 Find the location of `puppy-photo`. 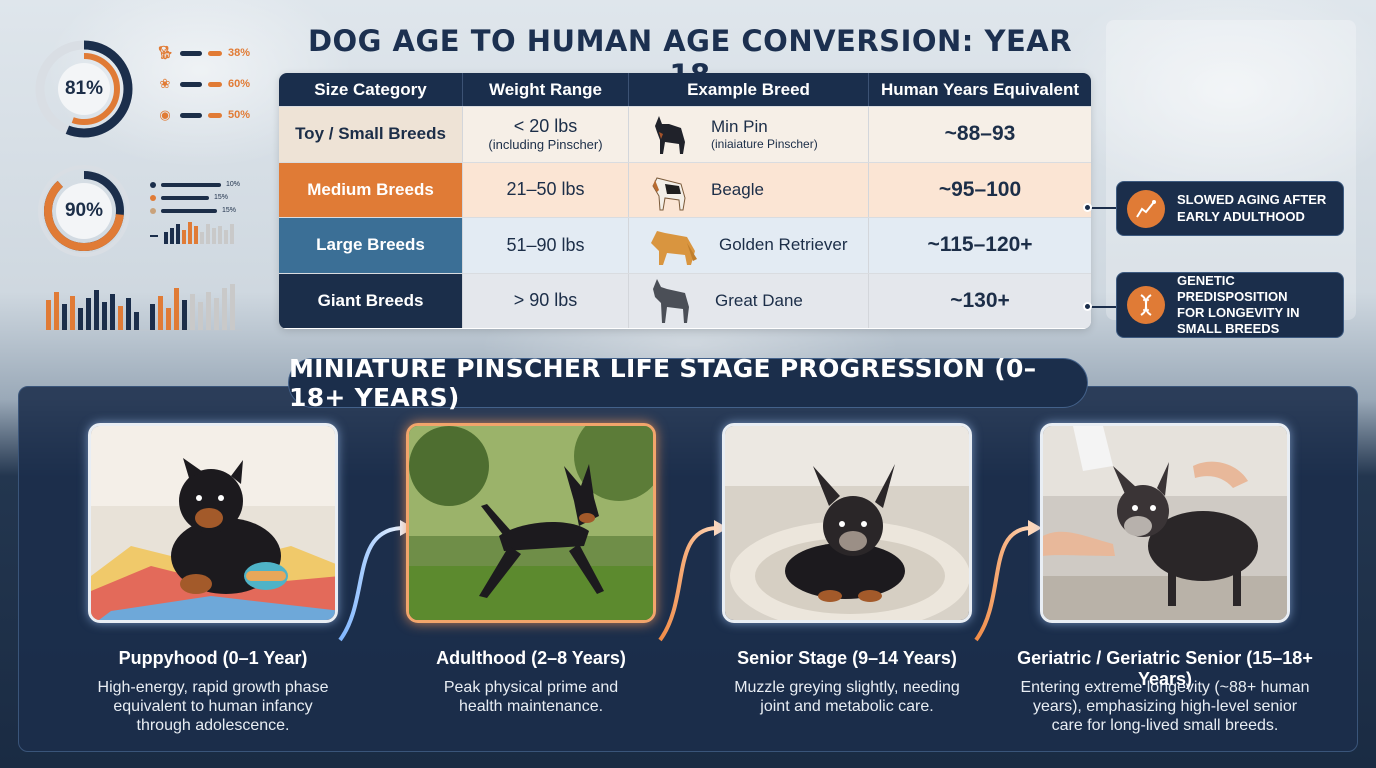

puppy-photo is located at coordinates (213, 523).